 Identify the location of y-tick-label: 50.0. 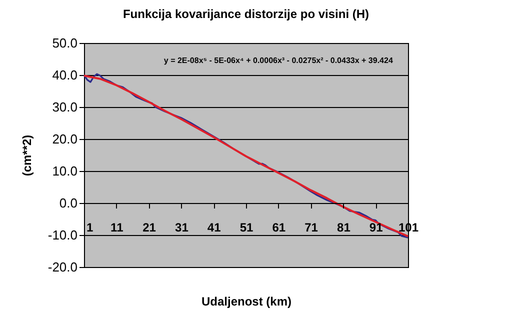
(65, 43).